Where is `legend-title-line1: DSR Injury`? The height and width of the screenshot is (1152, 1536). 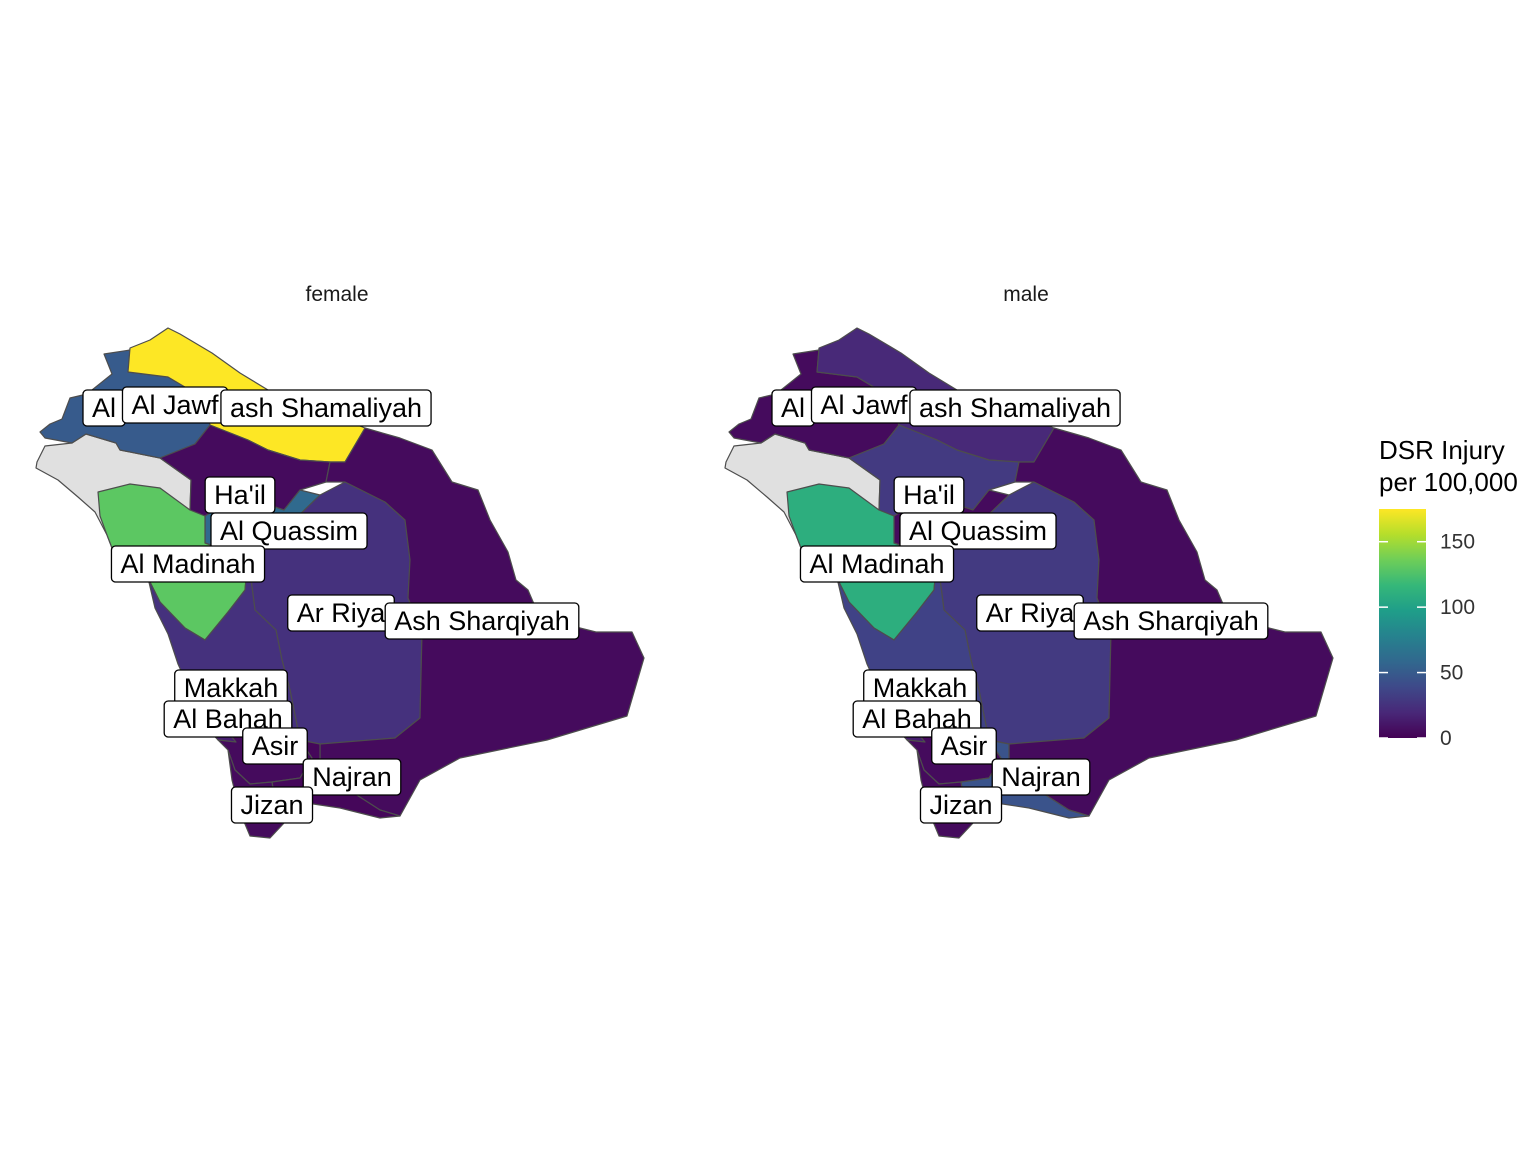 legend-title-line1: DSR Injury is located at coordinates (1442, 450).